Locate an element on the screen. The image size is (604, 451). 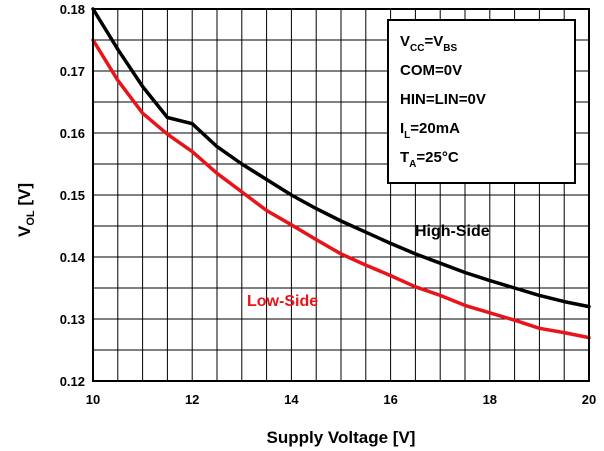
y-tick-label: 0.16 is located at coordinates (72, 133).